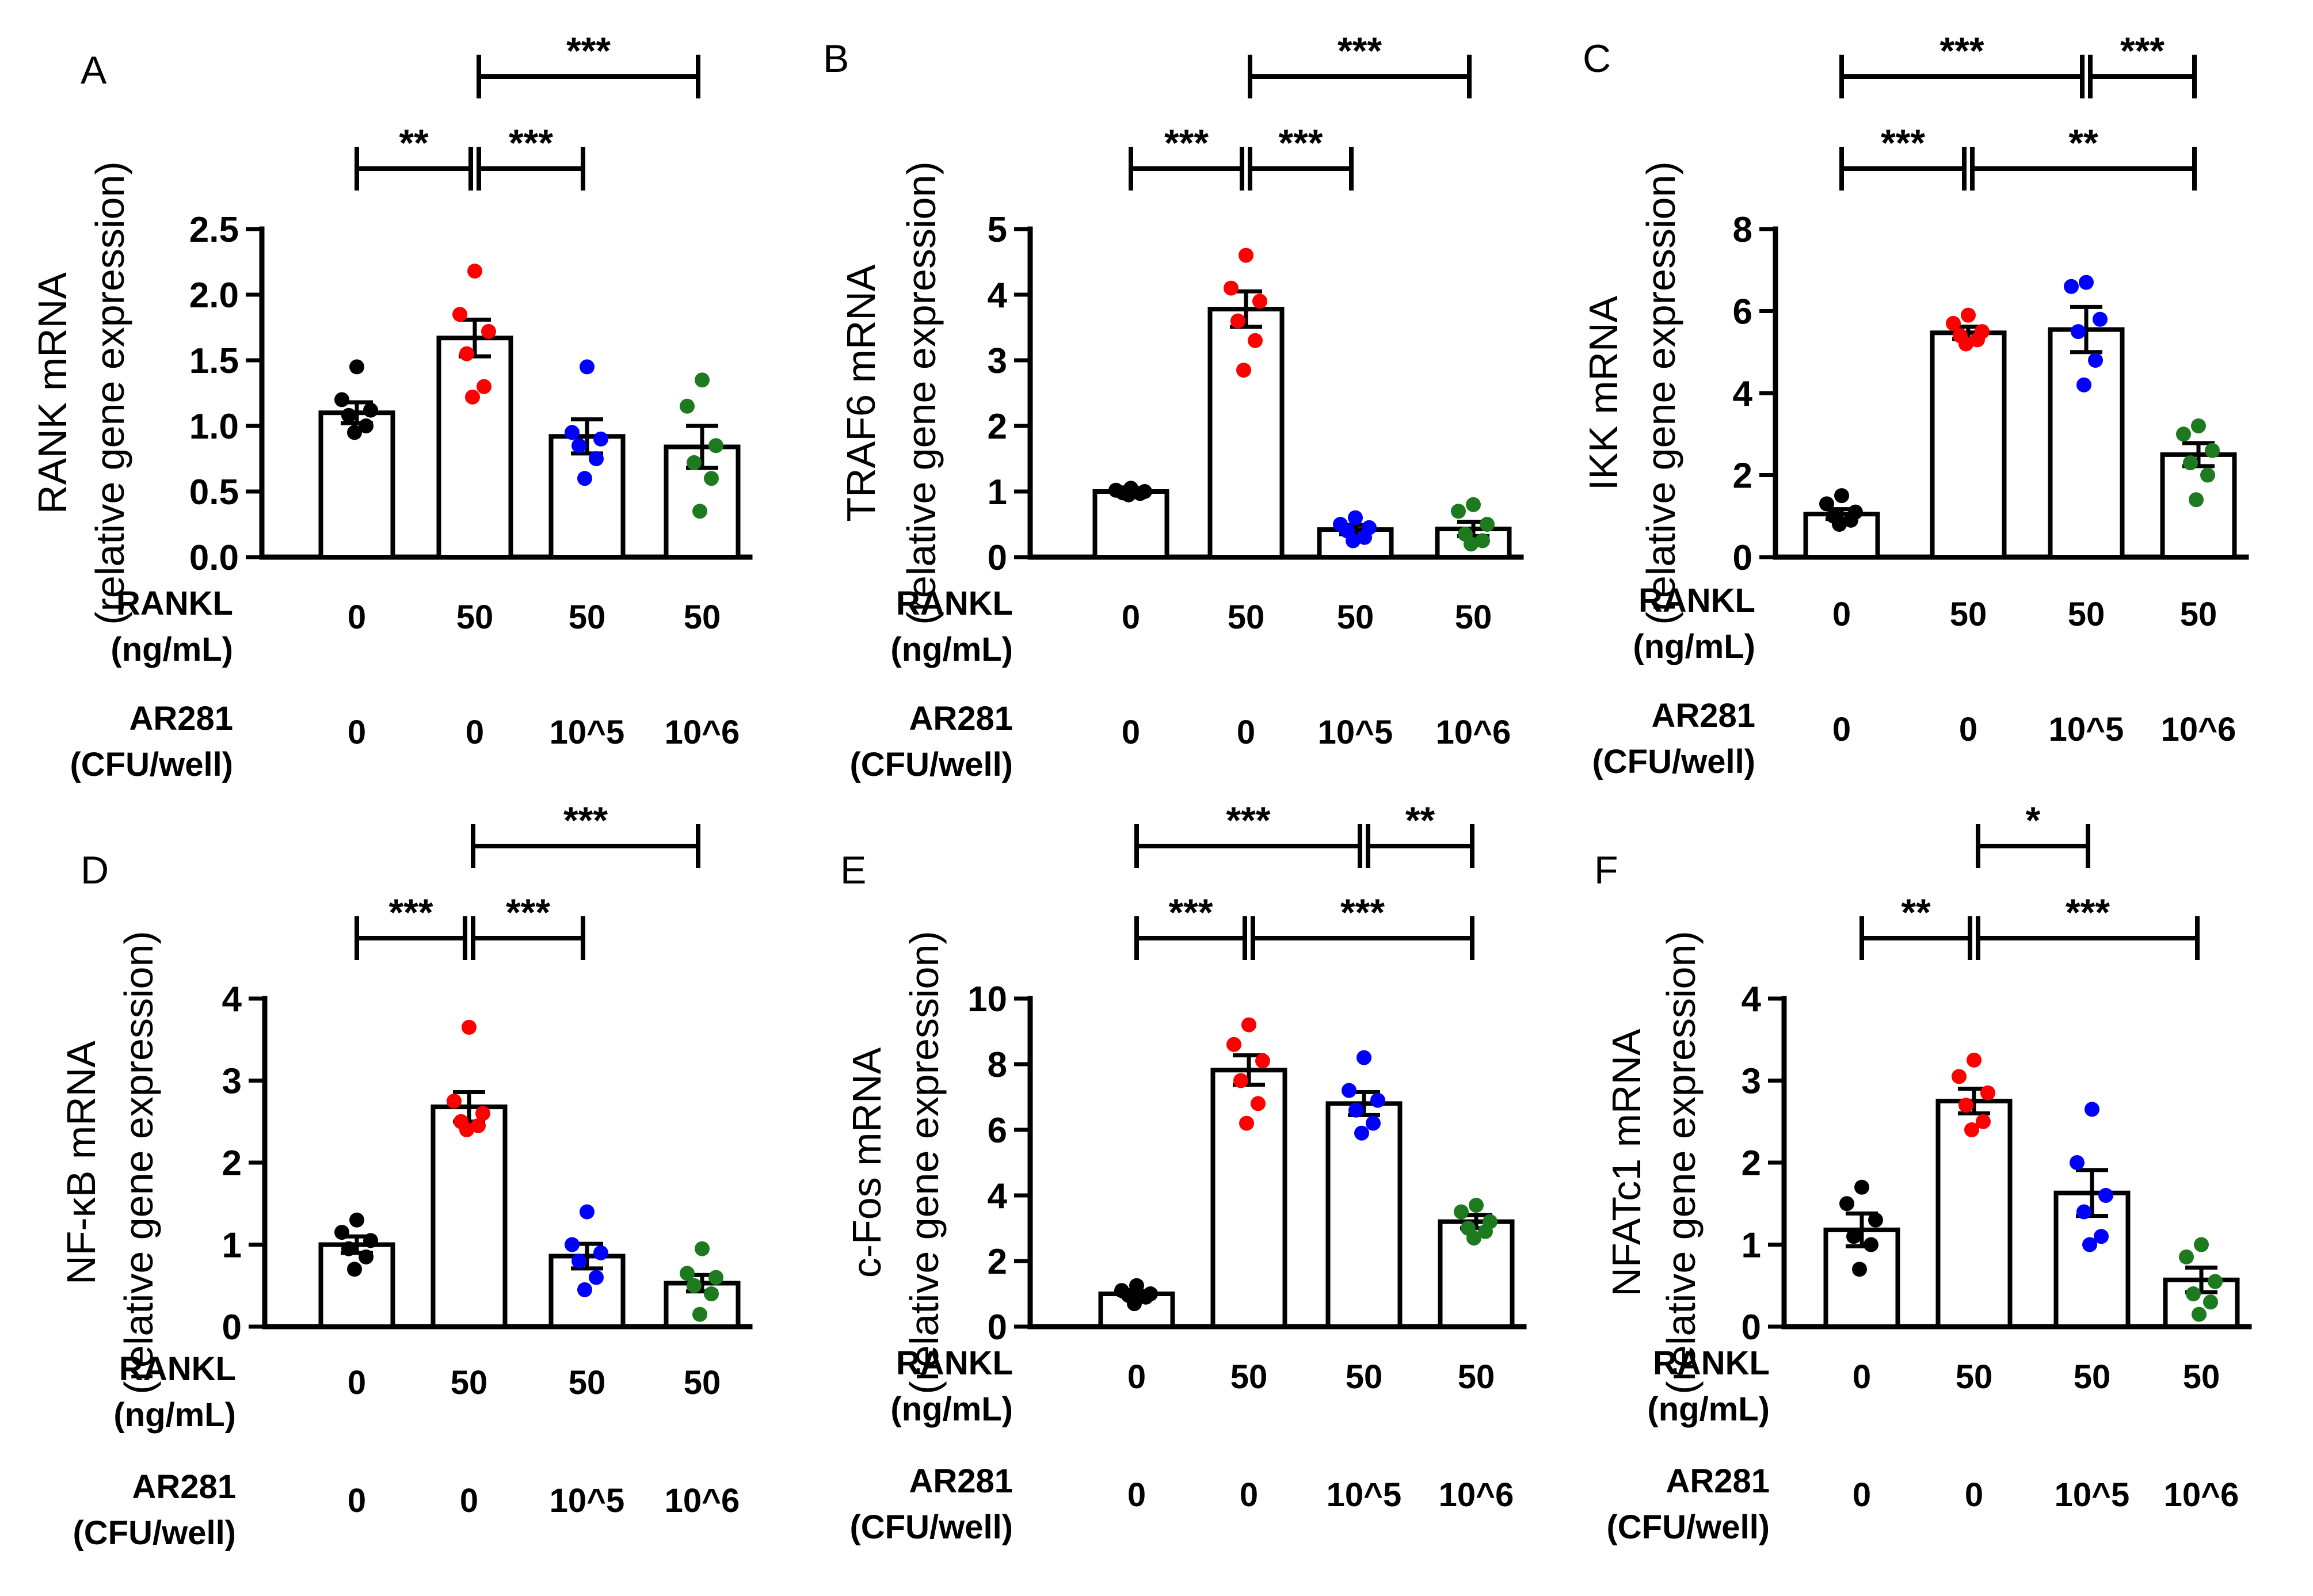 This screenshot has width=2313, height=1596. What do you see at coordinates (214, 230) in the screenshot?
I see `y-tick-label: 2.5` at bounding box center [214, 230].